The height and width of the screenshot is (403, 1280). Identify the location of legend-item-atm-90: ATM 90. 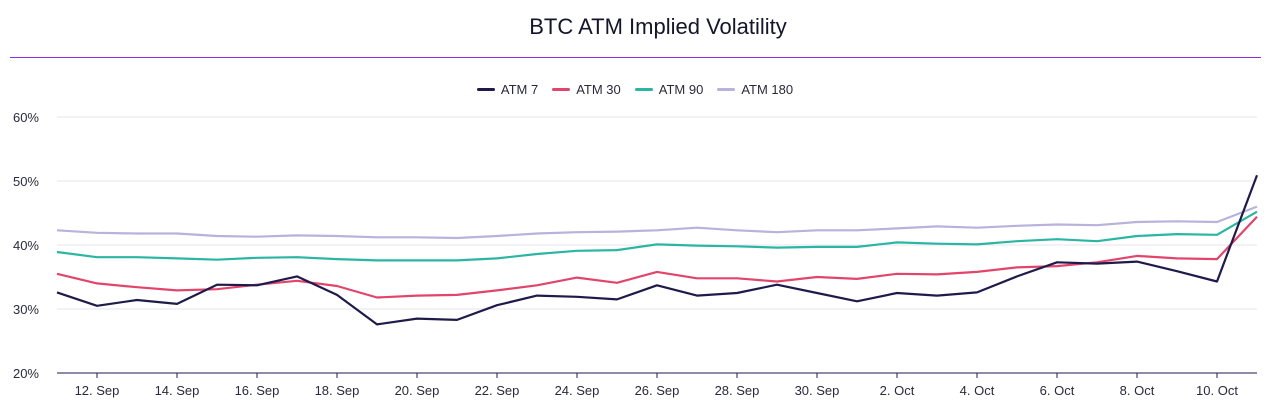
(669, 89).